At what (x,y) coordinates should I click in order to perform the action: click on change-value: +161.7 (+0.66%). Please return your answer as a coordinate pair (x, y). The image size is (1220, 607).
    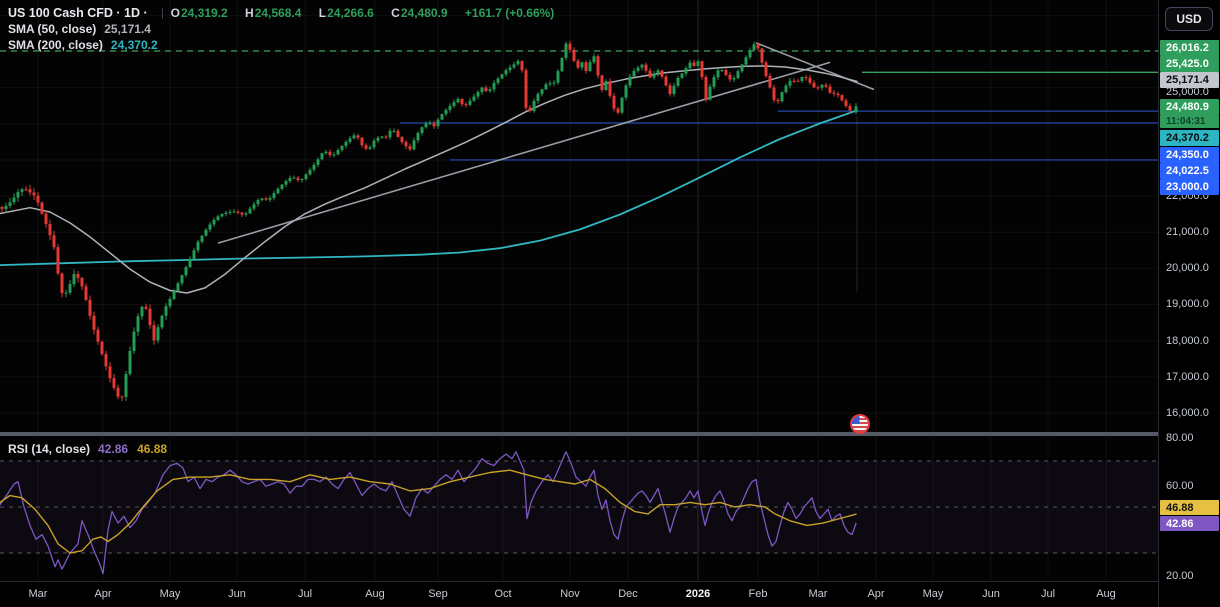
    Looking at the image, I should click on (509, 13).